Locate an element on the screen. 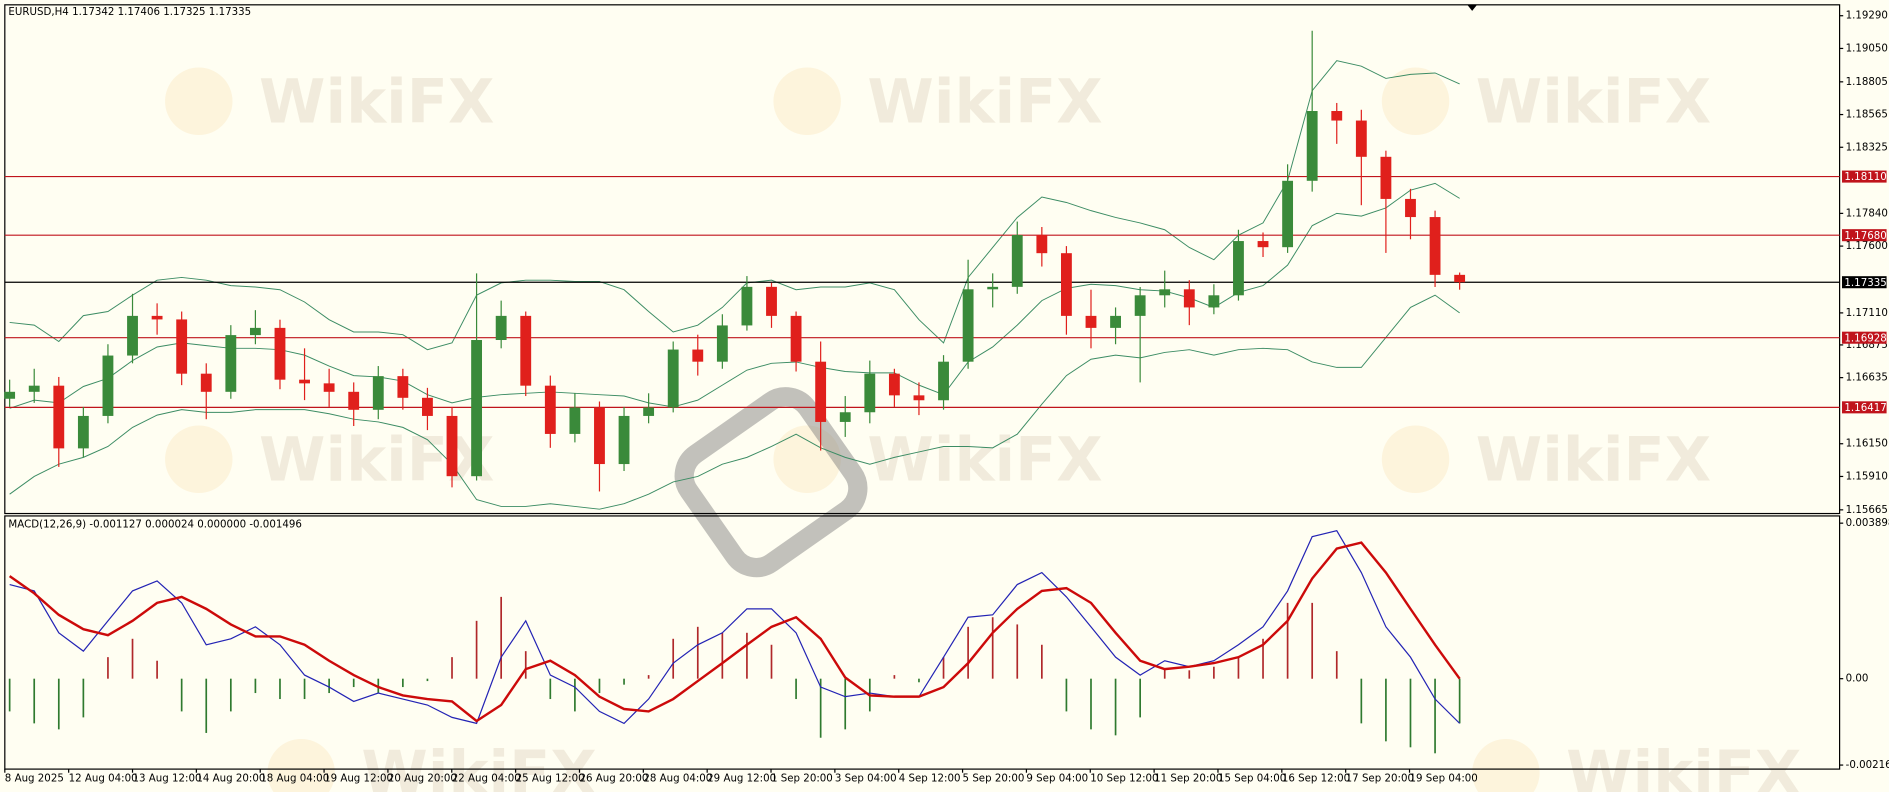 The image size is (1889, 792). x-tick-label: 29 Aug 12:00 is located at coordinates (741, 779).